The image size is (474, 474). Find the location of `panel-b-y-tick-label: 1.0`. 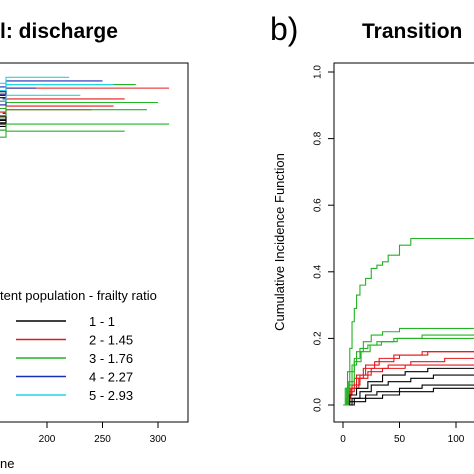

panel-b-y-tick-label: 1.0 is located at coordinates (318, 72).